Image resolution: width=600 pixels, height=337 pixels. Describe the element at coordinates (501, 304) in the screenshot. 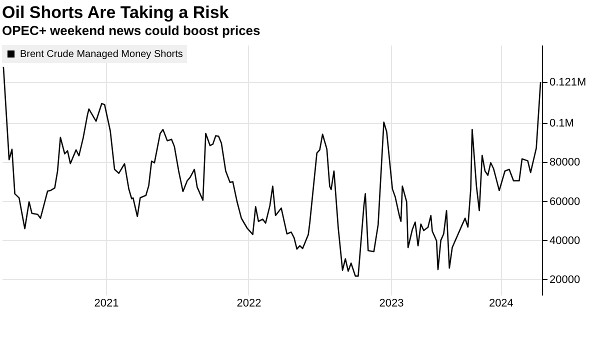

I see `x-tick-label: 2024` at that location.